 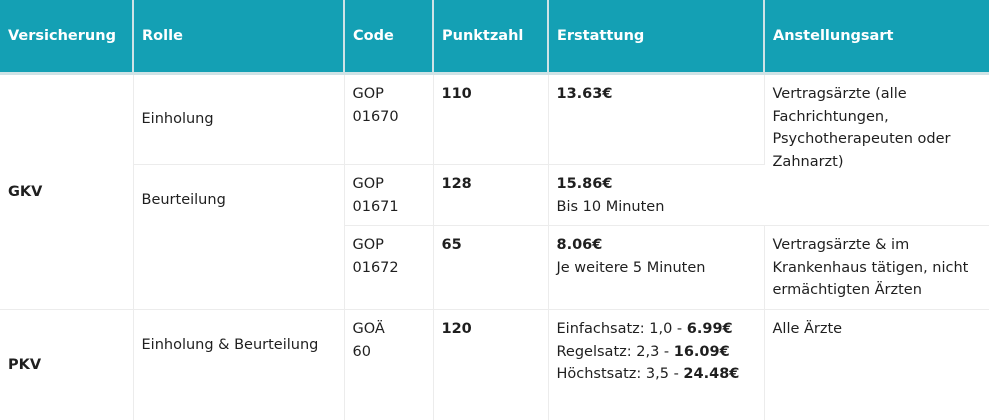 What do you see at coordinates (238, 365) in the screenshot?
I see `role-cell: Einholung & Beurteilung` at bounding box center [238, 365].